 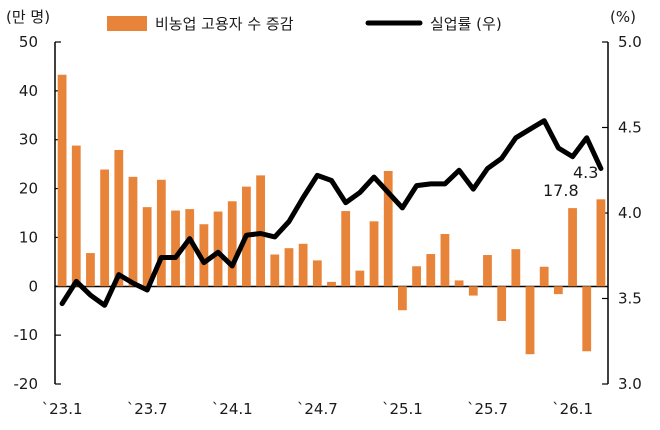 I want to click on right-tick-label: 5.0, so click(x=630, y=42).